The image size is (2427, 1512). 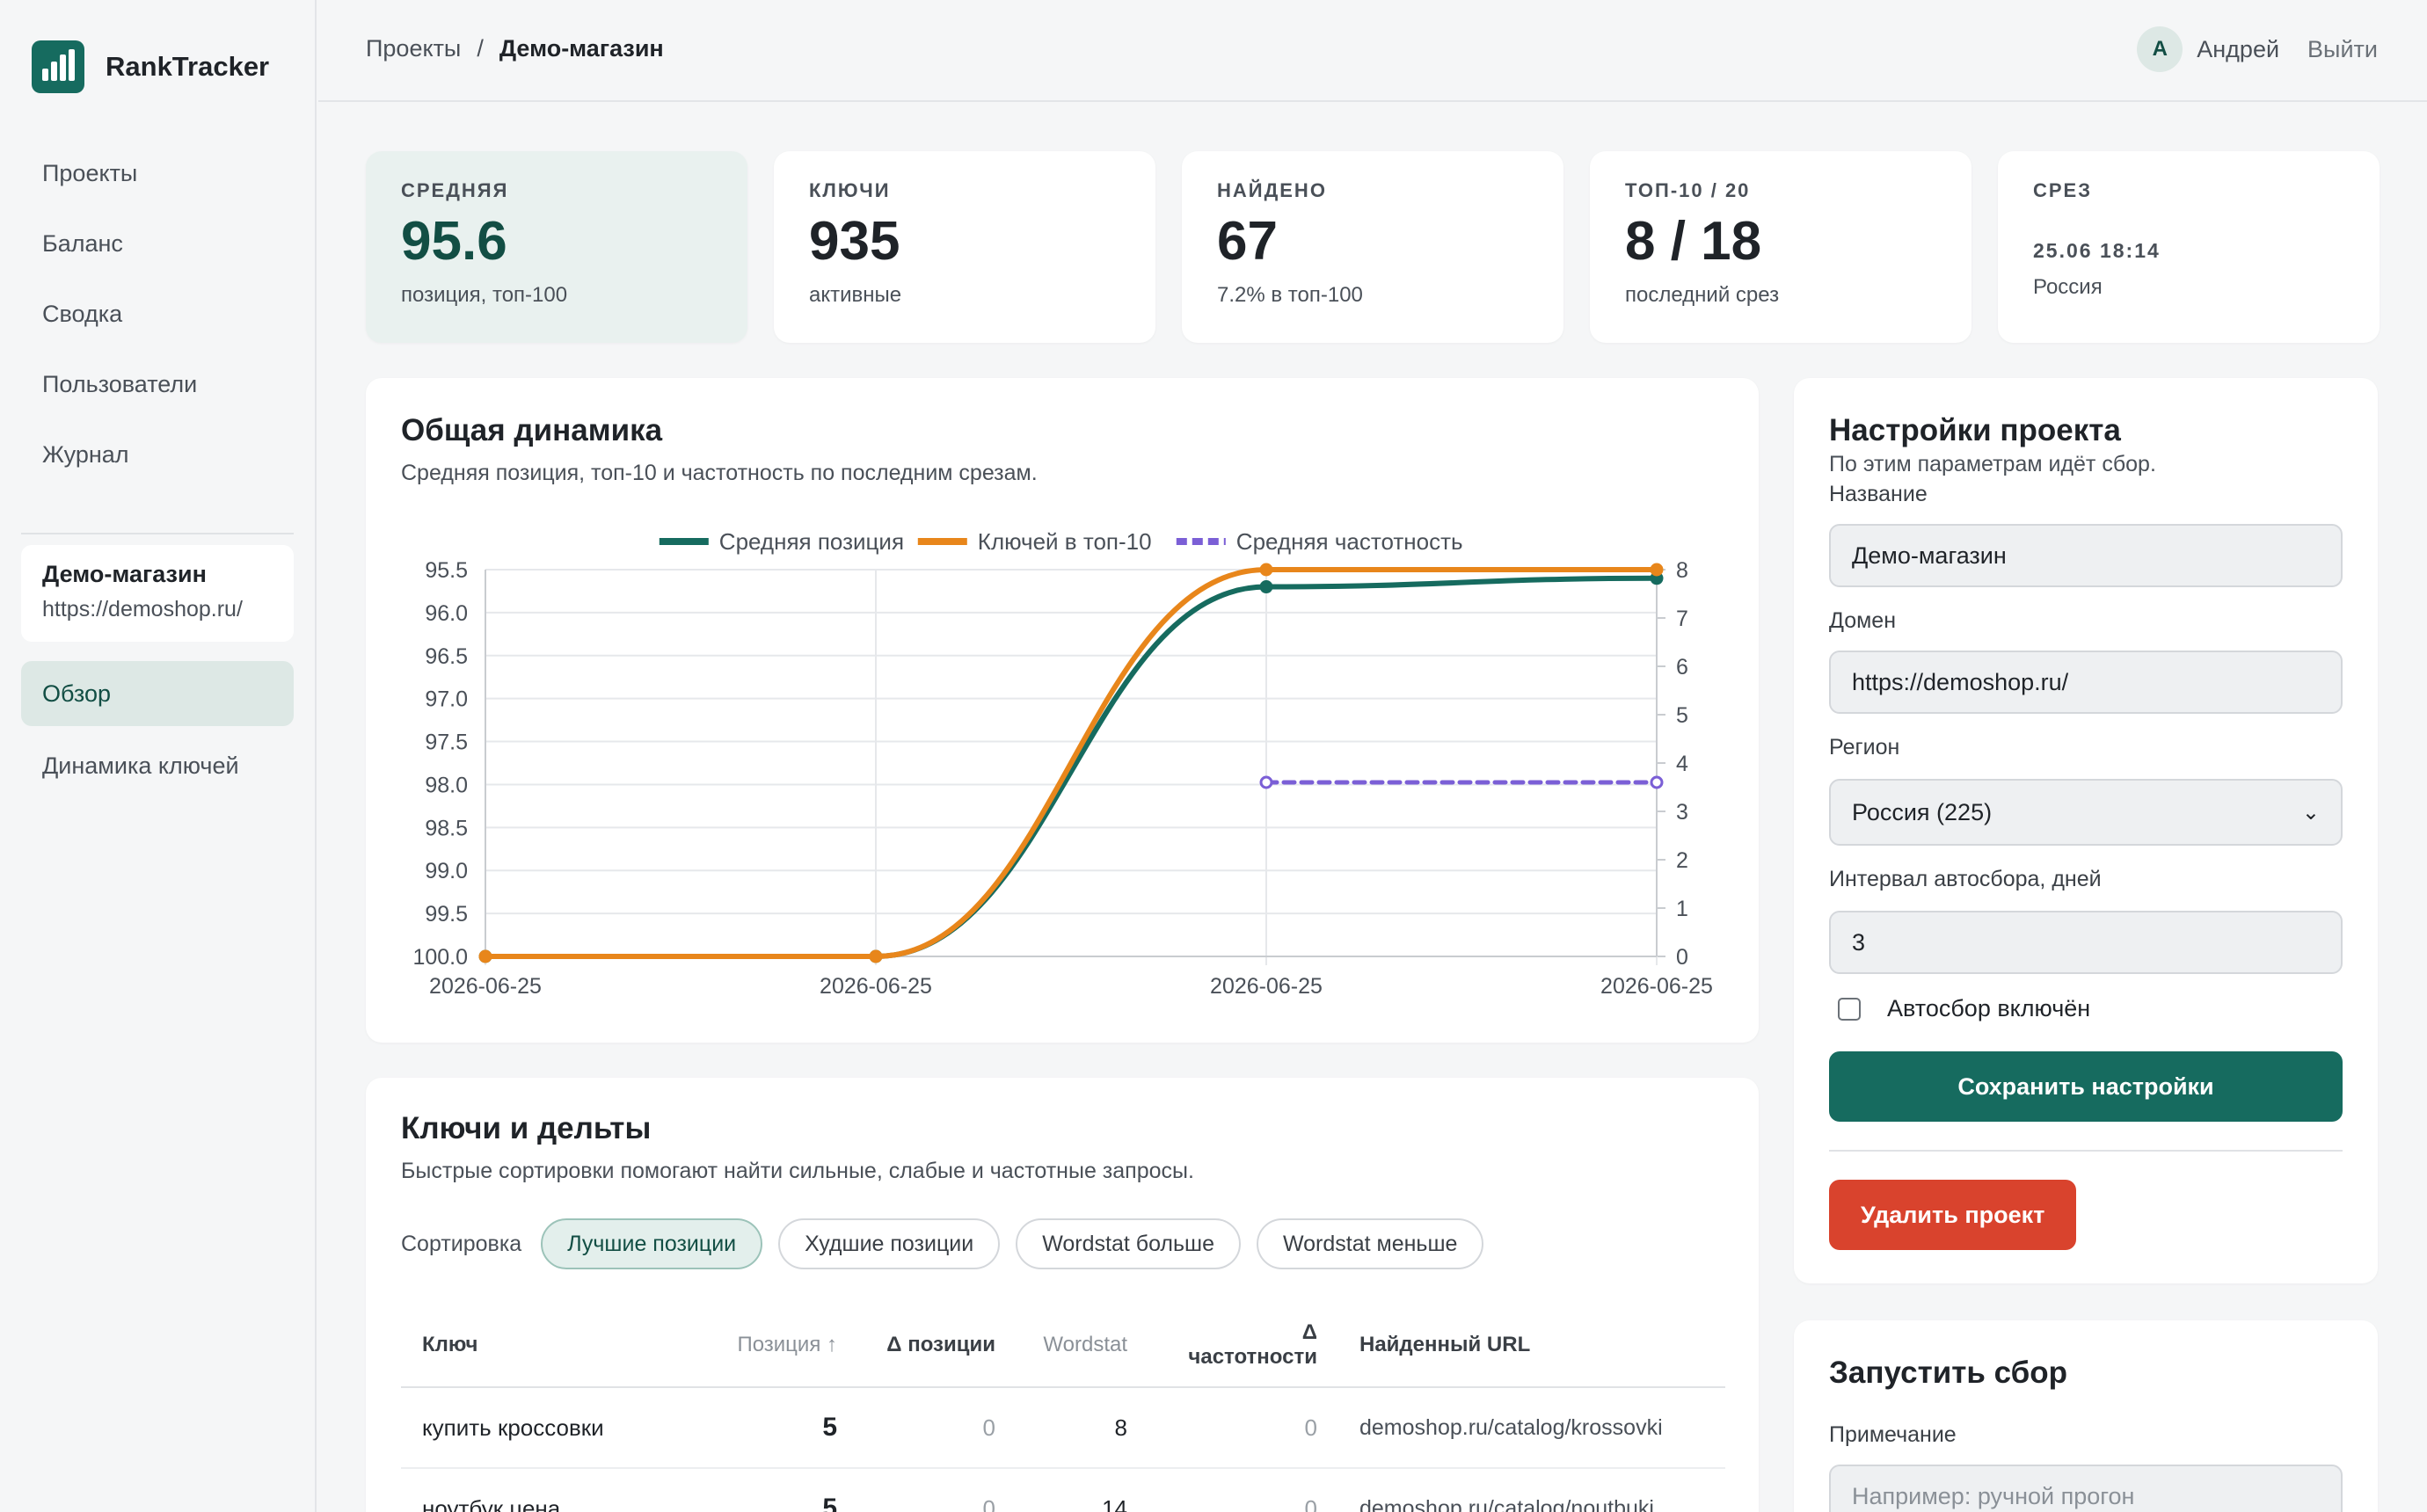 What do you see at coordinates (889, 1244) in the screenshot?
I see `sort-worst-positions-chip: Худшие позиции` at bounding box center [889, 1244].